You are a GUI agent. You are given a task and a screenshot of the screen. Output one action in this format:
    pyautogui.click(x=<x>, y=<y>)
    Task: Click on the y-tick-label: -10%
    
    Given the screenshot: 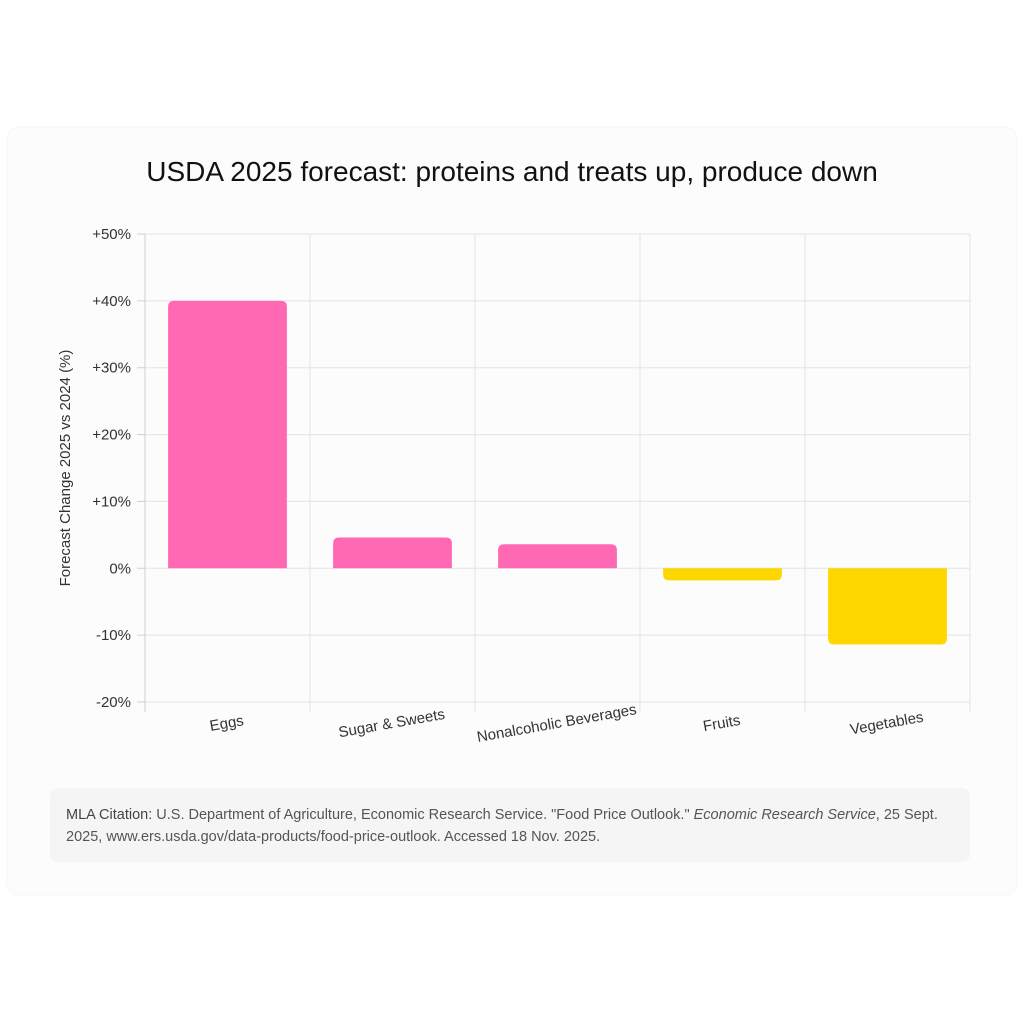 What is the action you would take?
    pyautogui.click(x=113, y=635)
    